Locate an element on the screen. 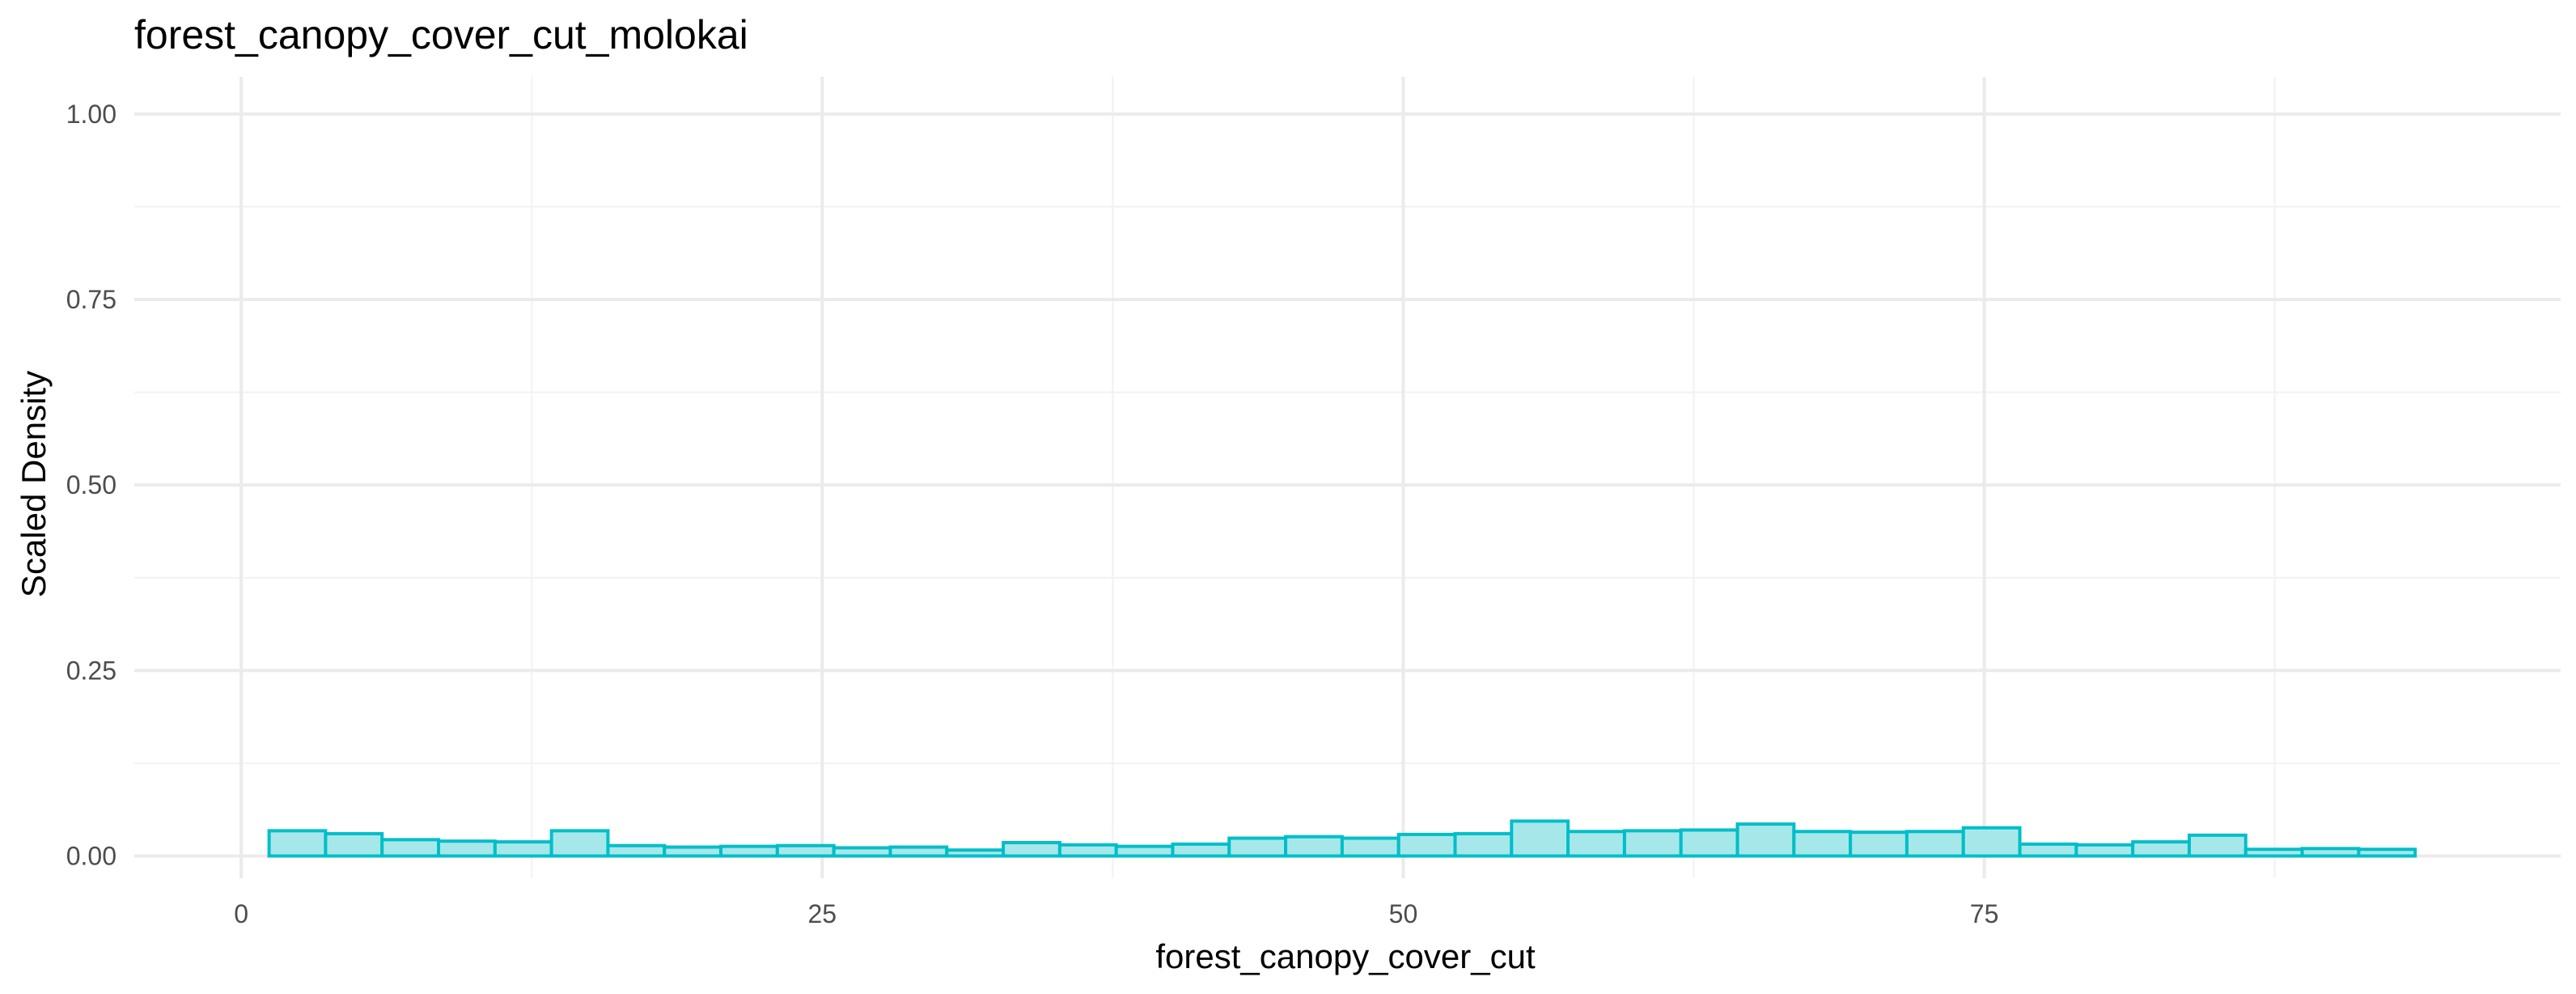  chart-title: forest_canopy_cover_cut_molokai is located at coordinates (441, 35).